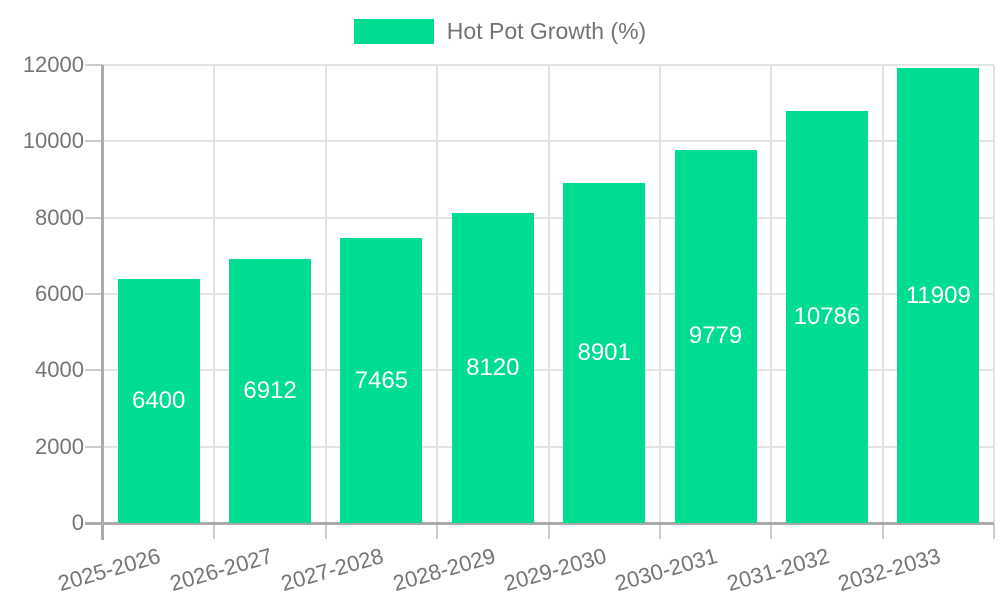 The width and height of the screenshot is (1000, 600). What do you see at coordinates (102, 302) in the screenshot?
I see `y-axis-line` at bounding box center [102, 302].